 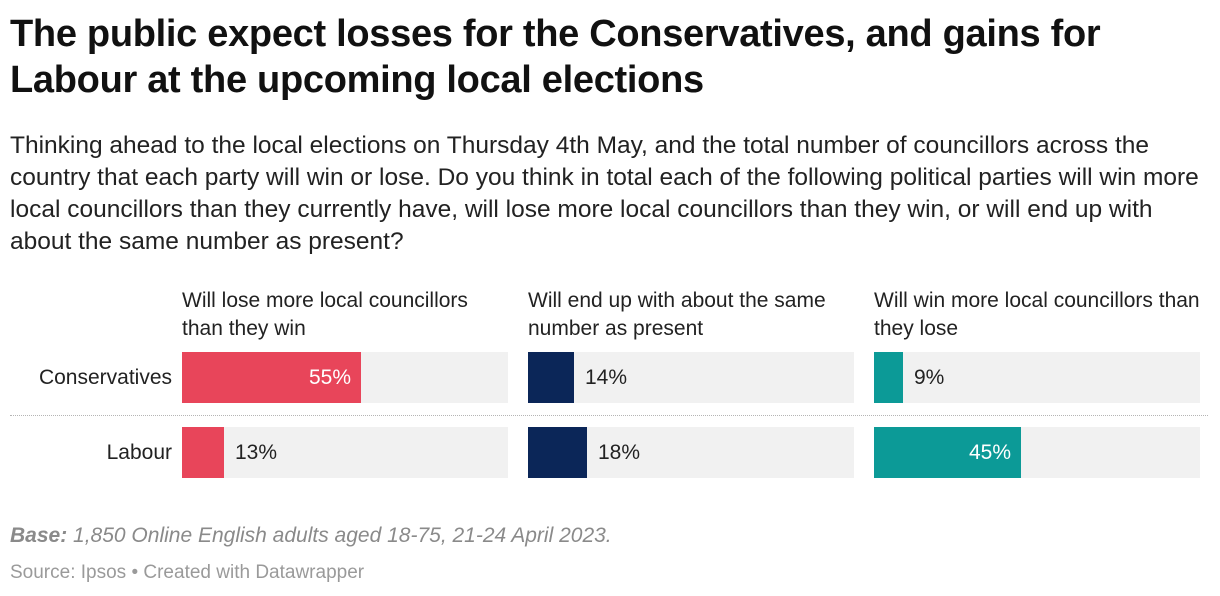 I want to click on bar-track: 55%, so click(x=345, y=377).